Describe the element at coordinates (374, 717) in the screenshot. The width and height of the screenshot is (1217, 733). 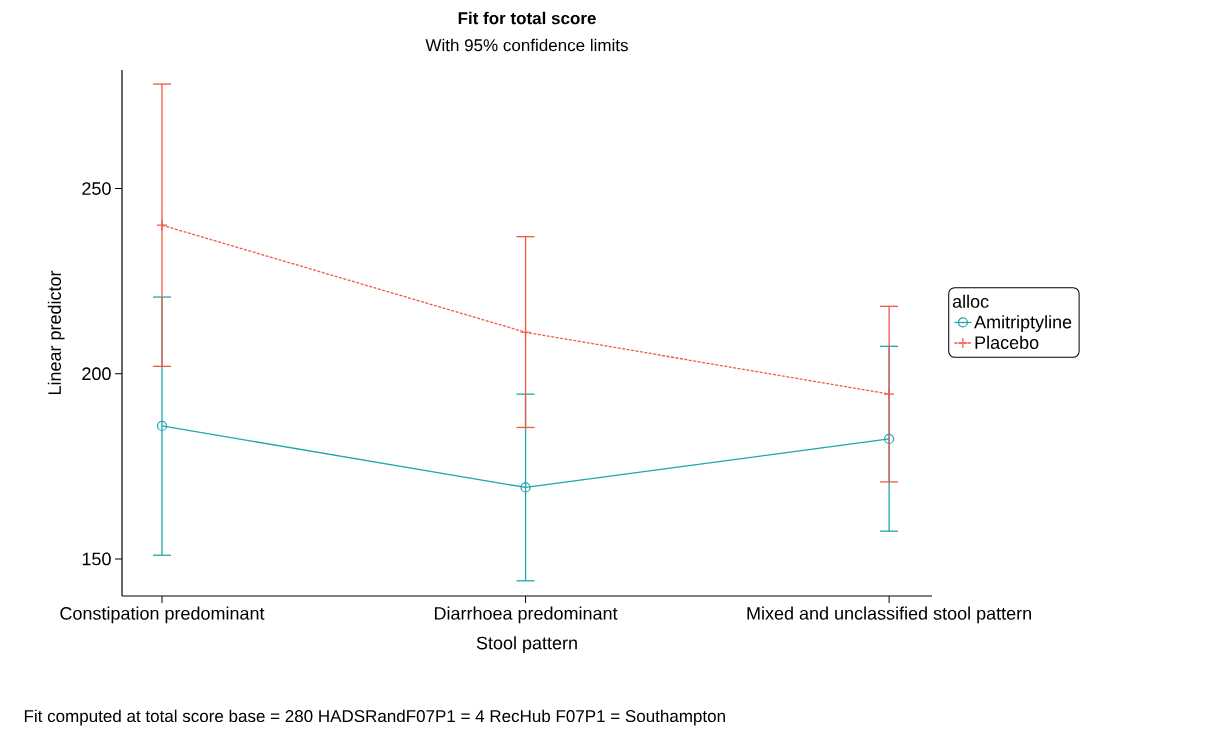
I see `text: Fit computed at total score base = 280 HADSRandF07P1 = 4 RecHub F07P1 = Southampton` at that location.